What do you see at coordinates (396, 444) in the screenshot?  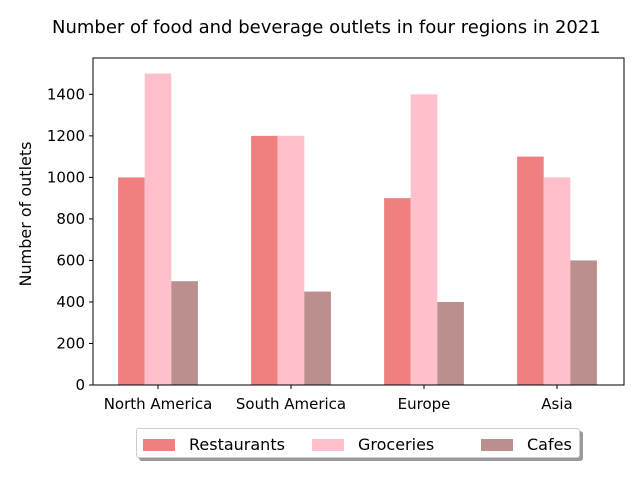 I see `legend-label-groceries: Groceries` at bounding box center [396, 444].